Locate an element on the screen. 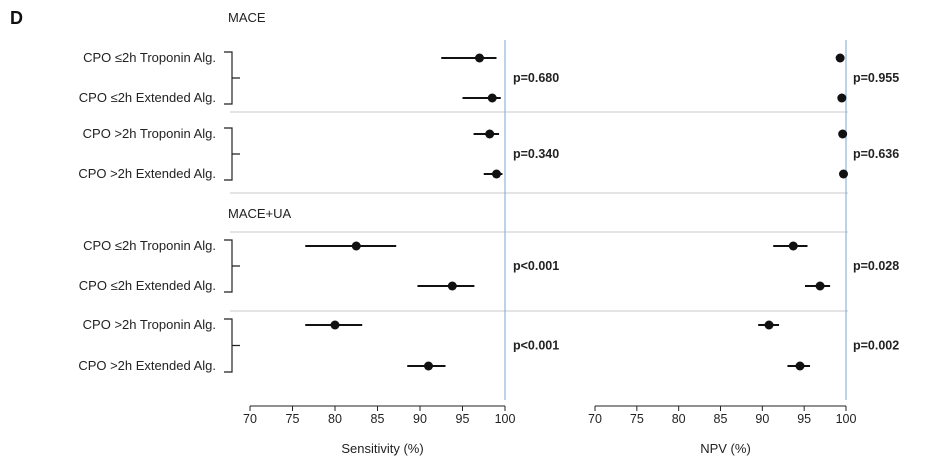 This screenshot has width=925, height=459. sensitivity-tick-label: 90 is located at coordinates (420, 419).